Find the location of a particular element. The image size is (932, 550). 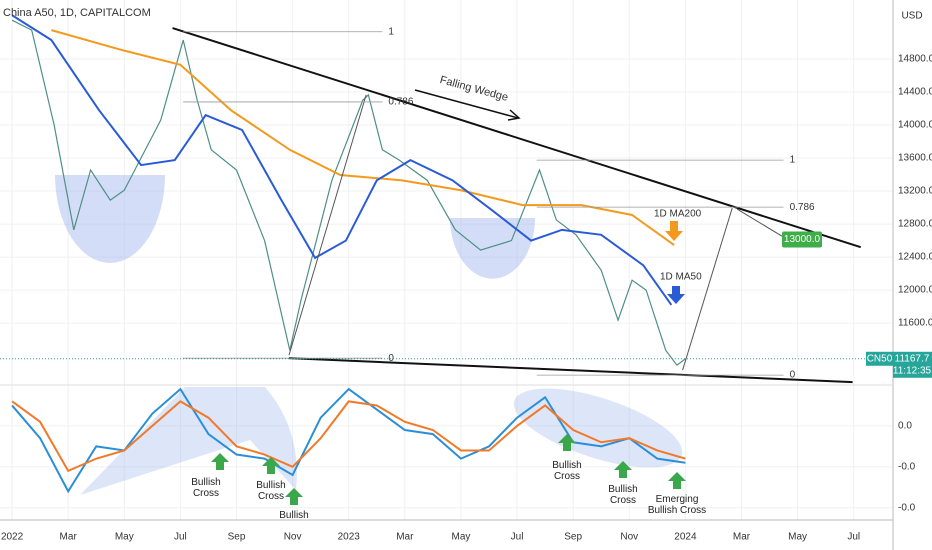

x-tick-label: 2022 is located at coordinates (12, 537).